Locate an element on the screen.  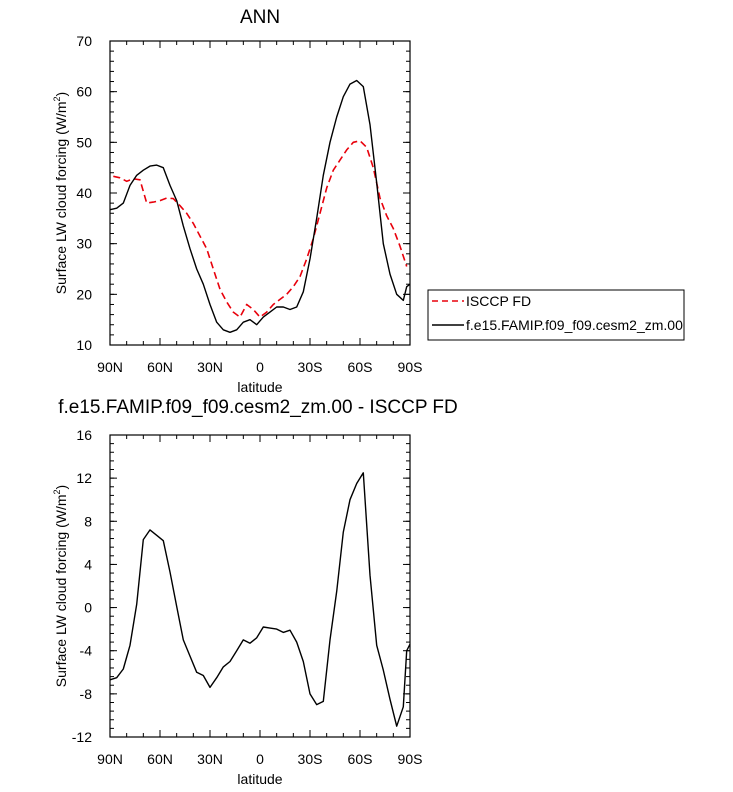
top-chart-y-axis-label-sup: 2 is located at coordinates (57, 98).